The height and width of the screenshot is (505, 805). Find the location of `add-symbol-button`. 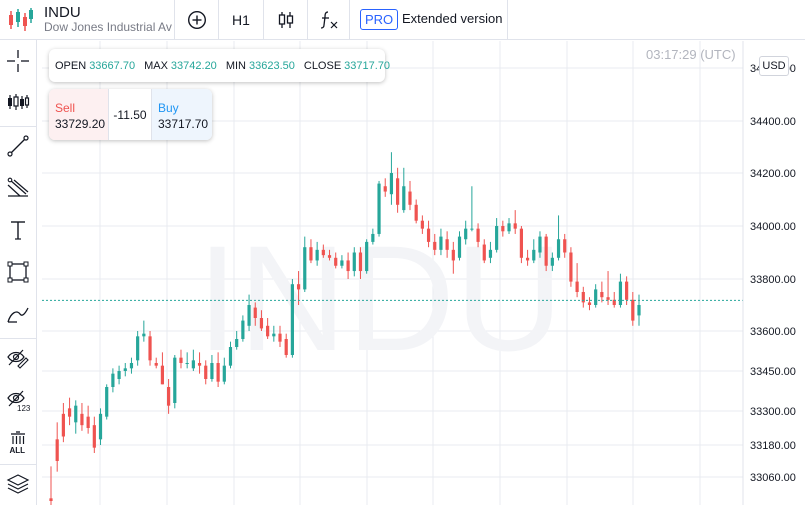

add-symbol-button is located at coordinates (196, 20).